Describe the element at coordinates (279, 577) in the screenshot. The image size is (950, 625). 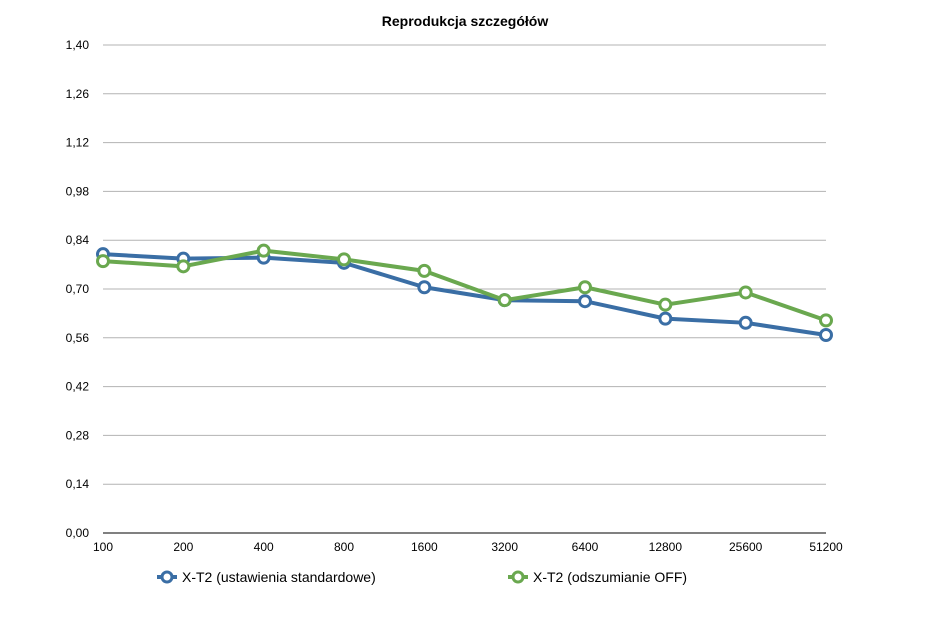
I see `legend-label: X-T2 (ustawienia standardowe)` at that location.